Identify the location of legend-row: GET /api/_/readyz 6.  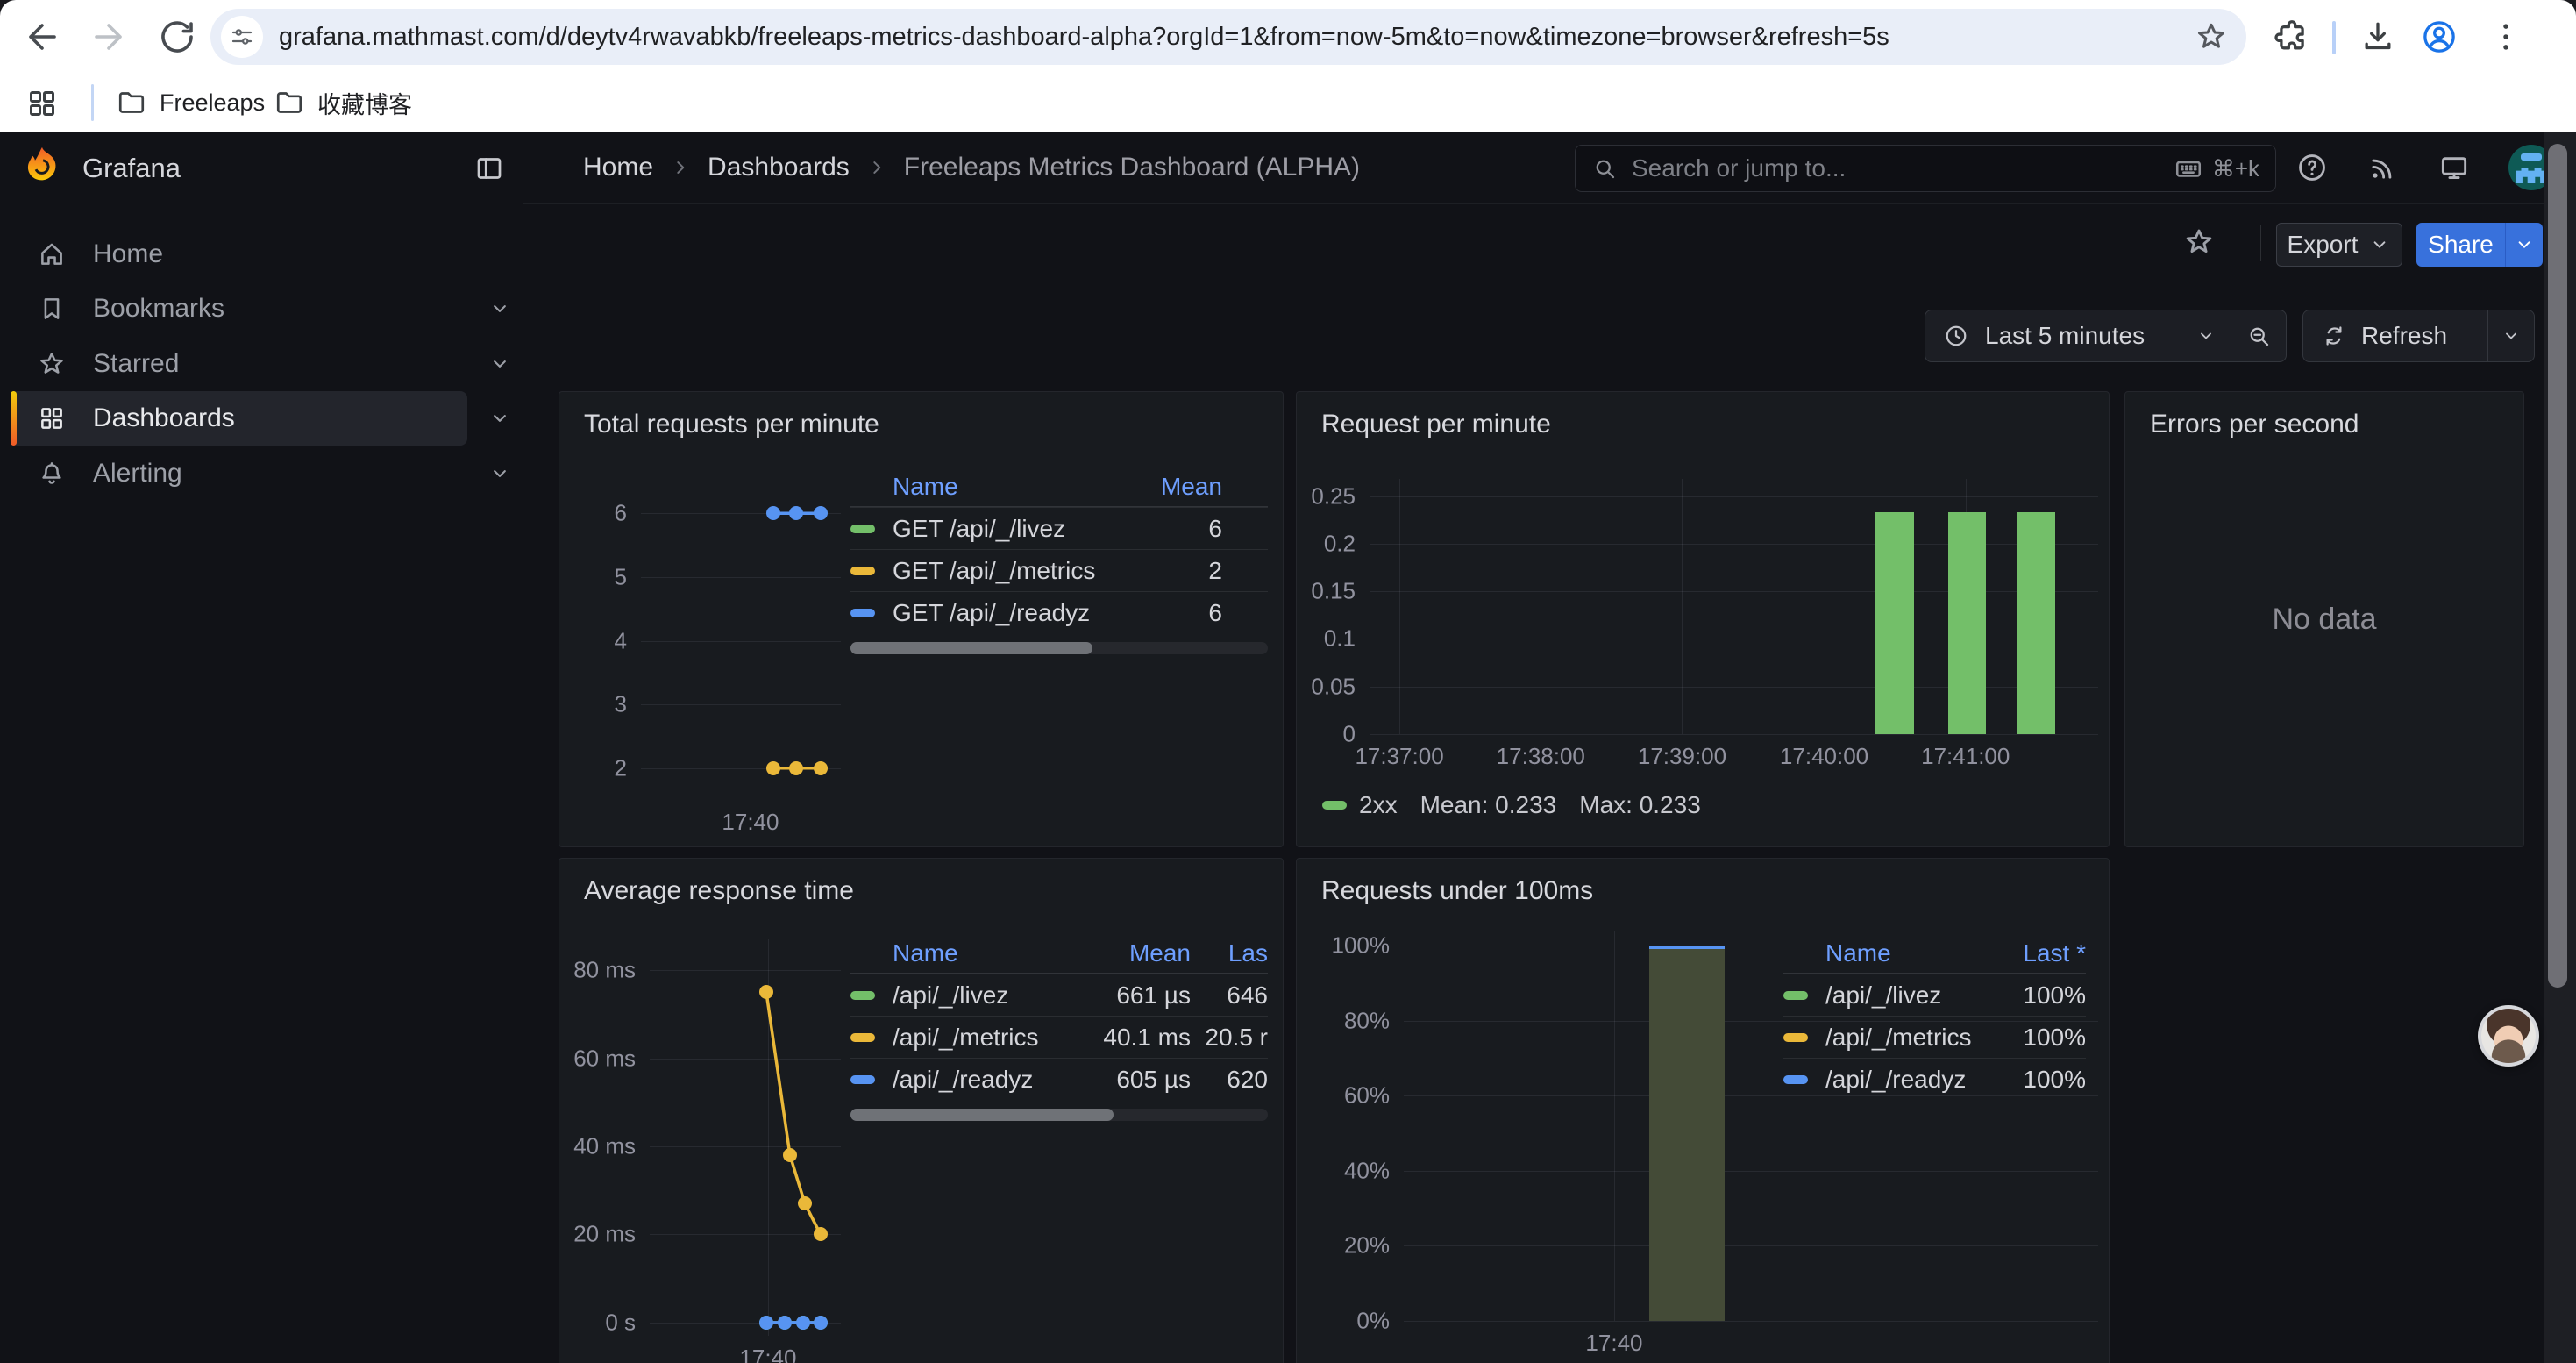
(1059, 612).